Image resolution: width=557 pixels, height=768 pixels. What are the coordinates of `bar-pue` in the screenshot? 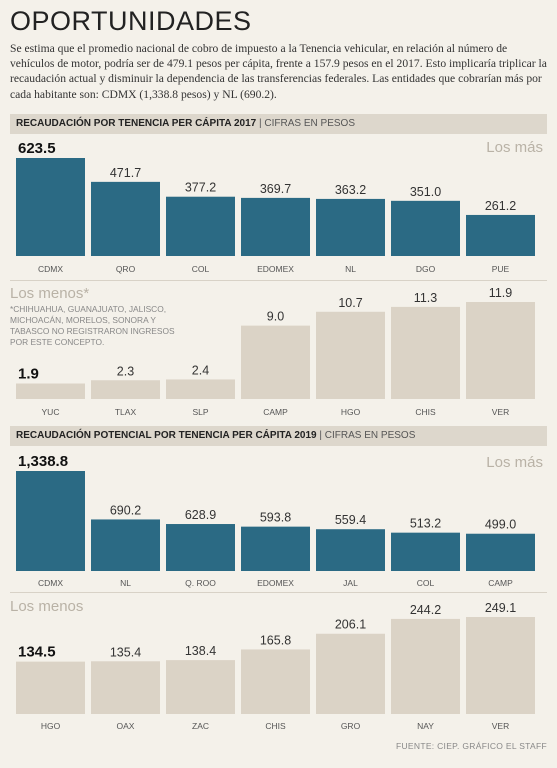 It's located at (500, 235).